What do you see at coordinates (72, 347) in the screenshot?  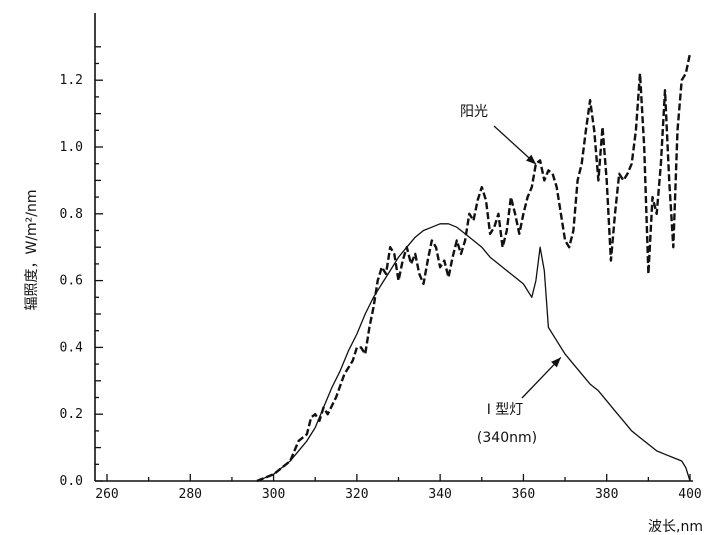 I see `y-tick-label: 0.4` at bounding box center [72, 347].